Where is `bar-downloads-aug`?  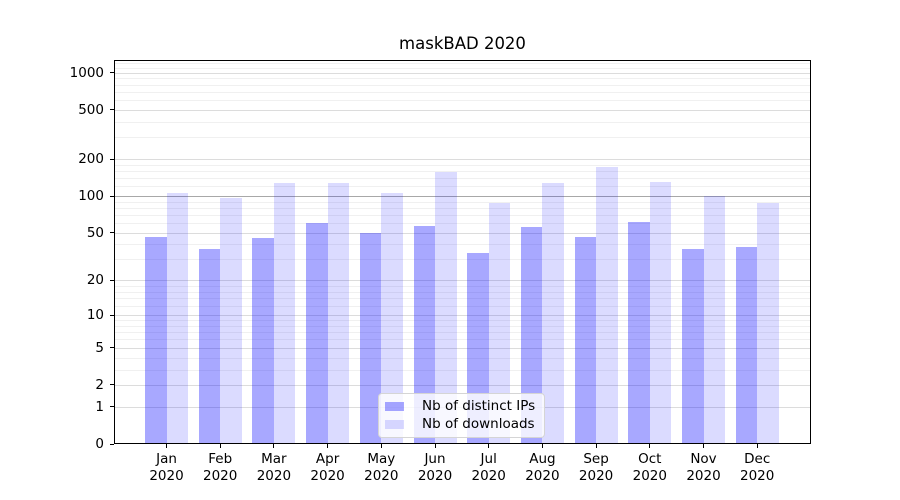
bar-downloads-aug is located at coordinates (553, 313).